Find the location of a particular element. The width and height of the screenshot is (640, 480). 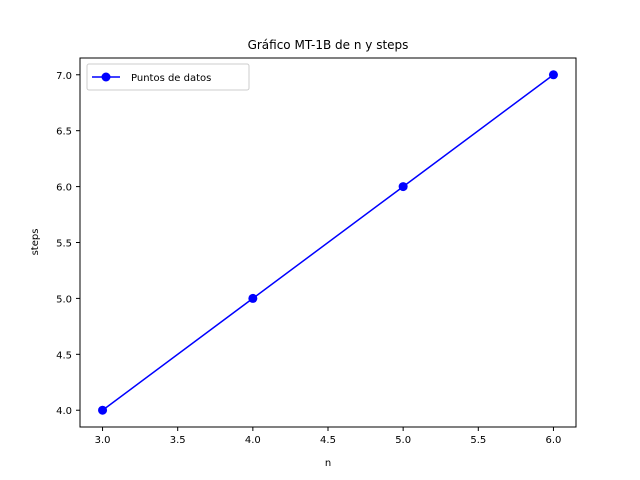

y-tick-label: 4.0 is located at coordinates (64, 411).